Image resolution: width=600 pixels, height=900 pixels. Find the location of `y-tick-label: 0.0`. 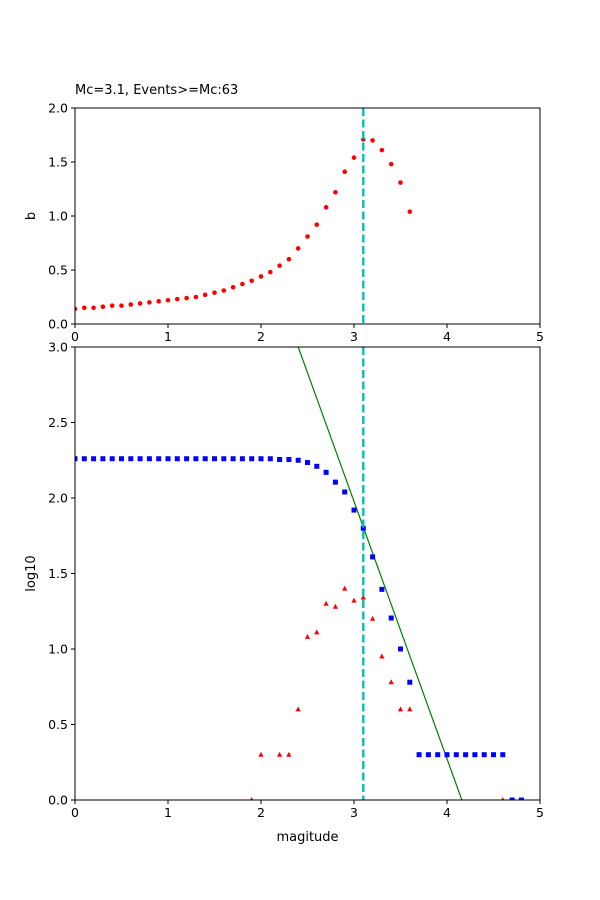

y-tick-label: 0.0 is located at coordinates (58, 324).